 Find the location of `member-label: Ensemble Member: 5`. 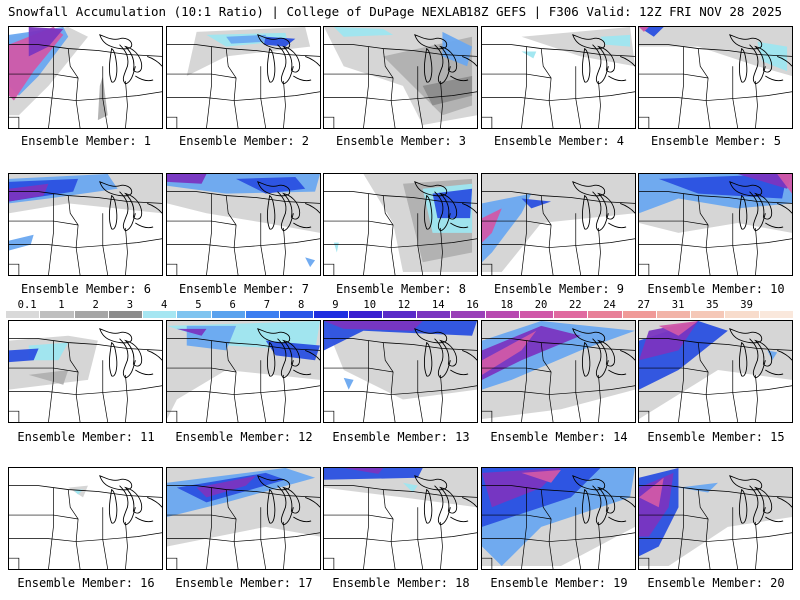

member-label: Ensemble Member: 5 is located at coordinates (716, 141).